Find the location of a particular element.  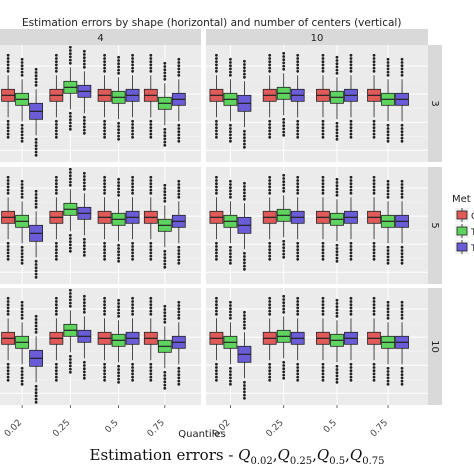

facet-strip-col-label: 4 is located at coordinates (100, 38).